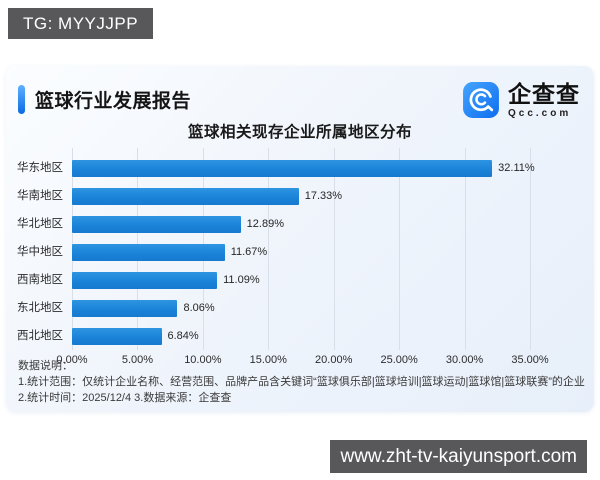 The image size is (600, 480). I want to click on tg-badge: TG: MYYJJPP, so click(81, 23).